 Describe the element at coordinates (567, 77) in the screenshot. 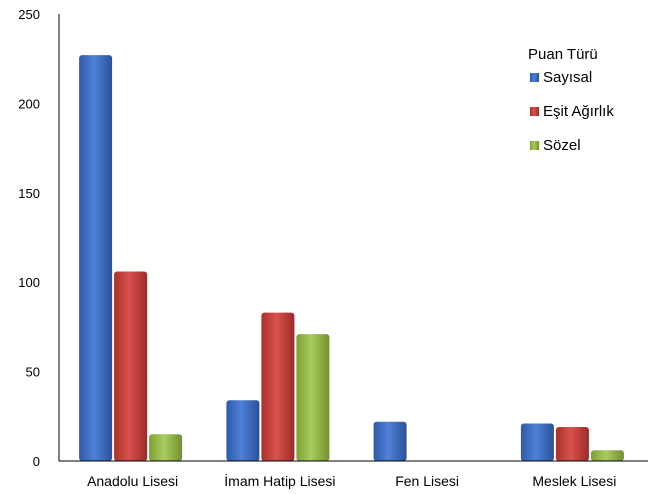

I see `legend-label-sayisal: Sayısal` at that location.